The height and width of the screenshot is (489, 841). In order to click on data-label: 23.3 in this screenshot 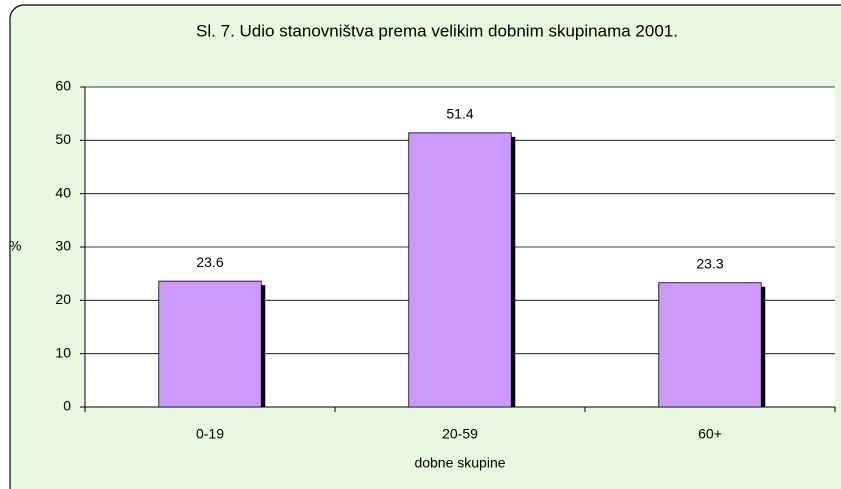, I will do `click(709, 263)`.